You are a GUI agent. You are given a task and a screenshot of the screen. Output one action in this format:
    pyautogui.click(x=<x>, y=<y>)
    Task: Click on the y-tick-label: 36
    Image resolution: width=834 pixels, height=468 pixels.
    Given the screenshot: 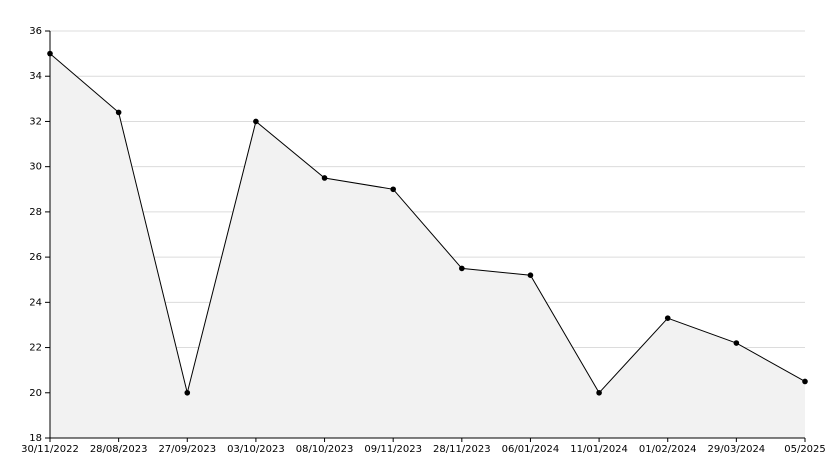 What is the action you would take?
    pyautogui.click(x=35, y=31)
    